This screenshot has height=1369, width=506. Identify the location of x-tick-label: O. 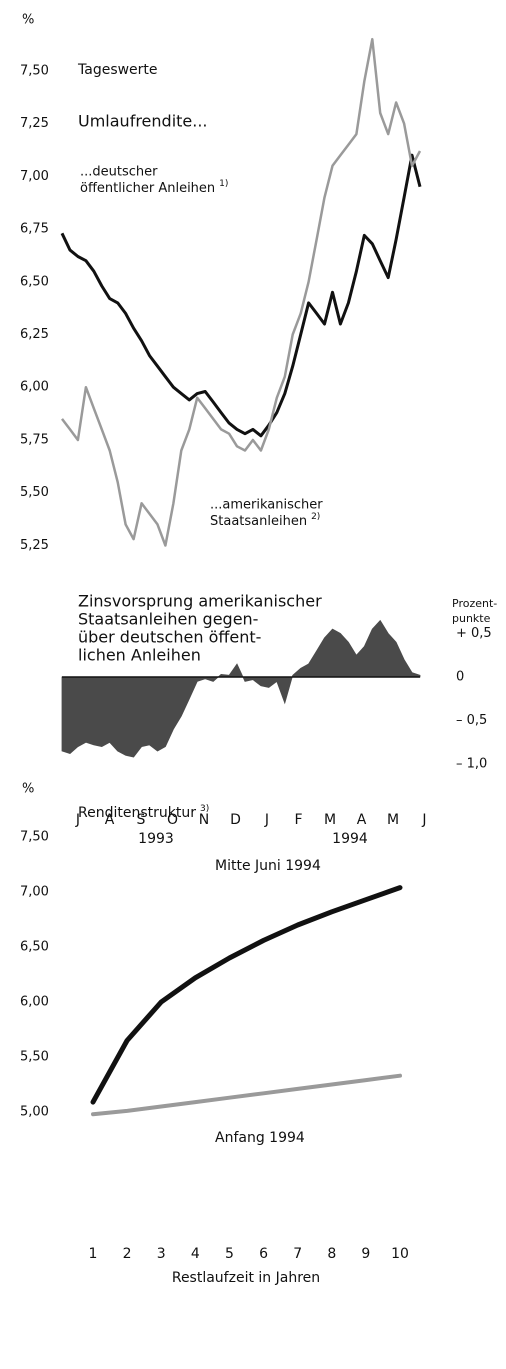
(172, 820).